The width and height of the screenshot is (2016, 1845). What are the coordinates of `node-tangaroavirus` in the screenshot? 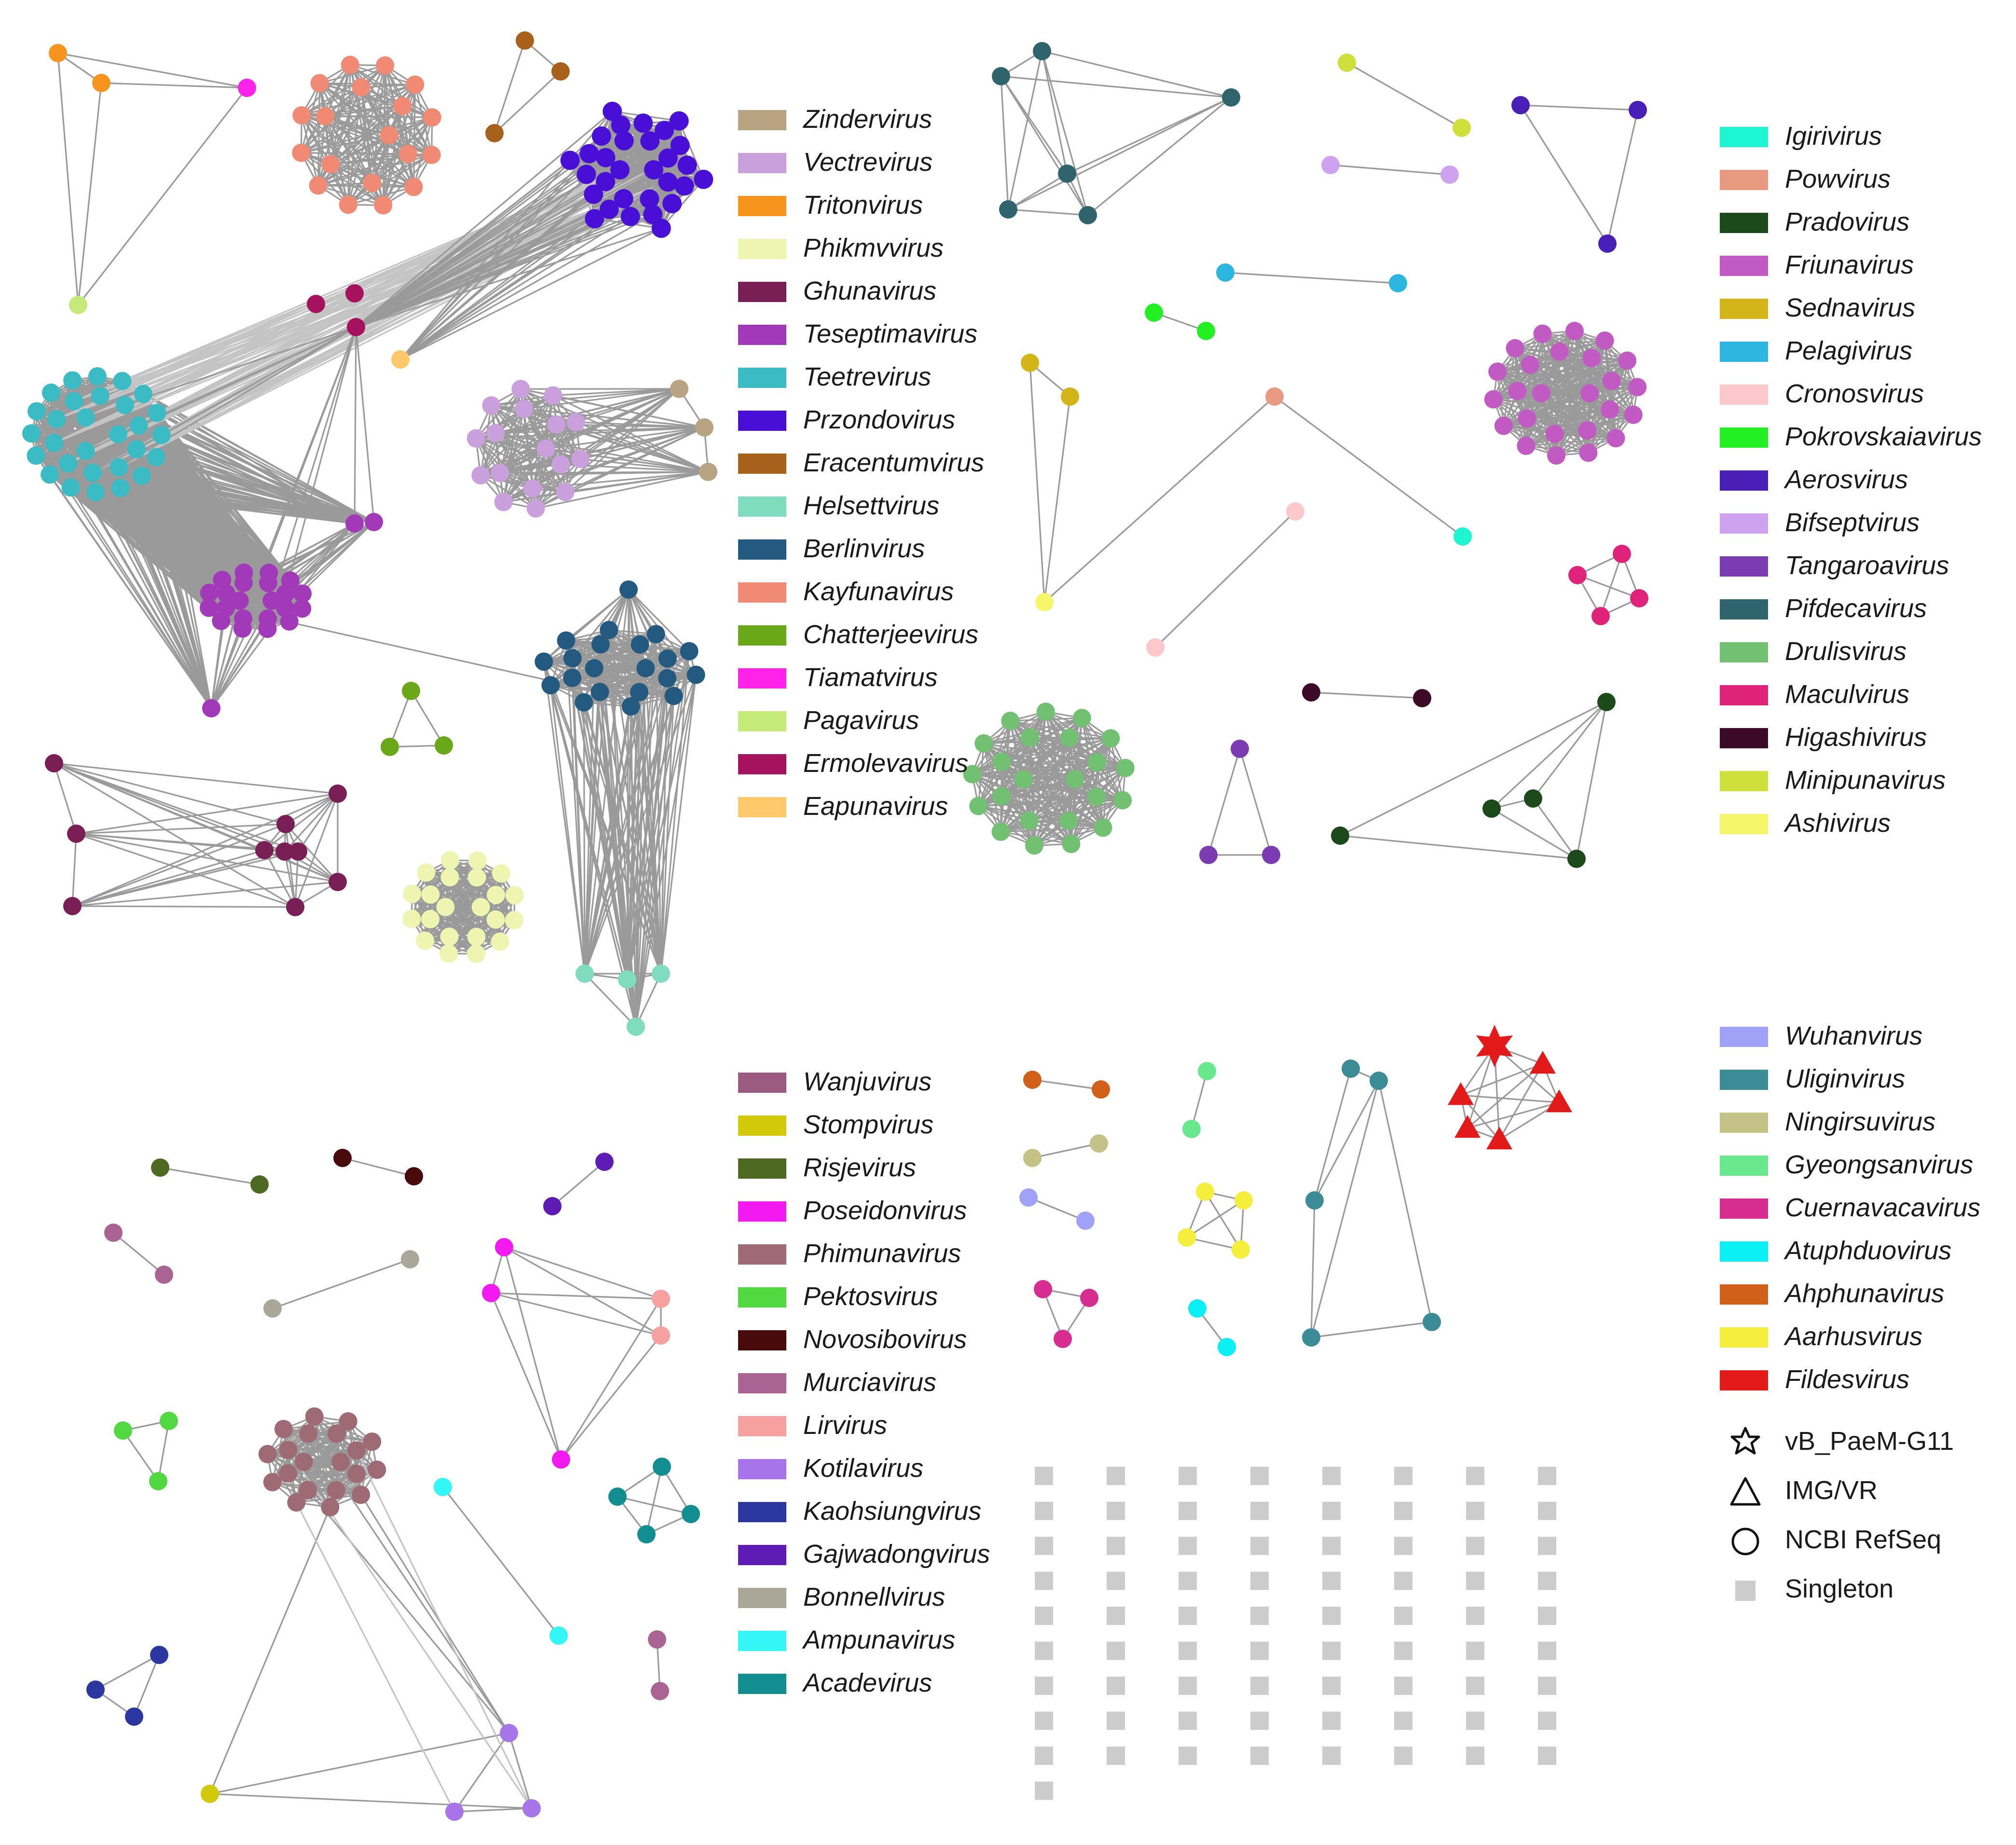 It's located at (1240, 749).